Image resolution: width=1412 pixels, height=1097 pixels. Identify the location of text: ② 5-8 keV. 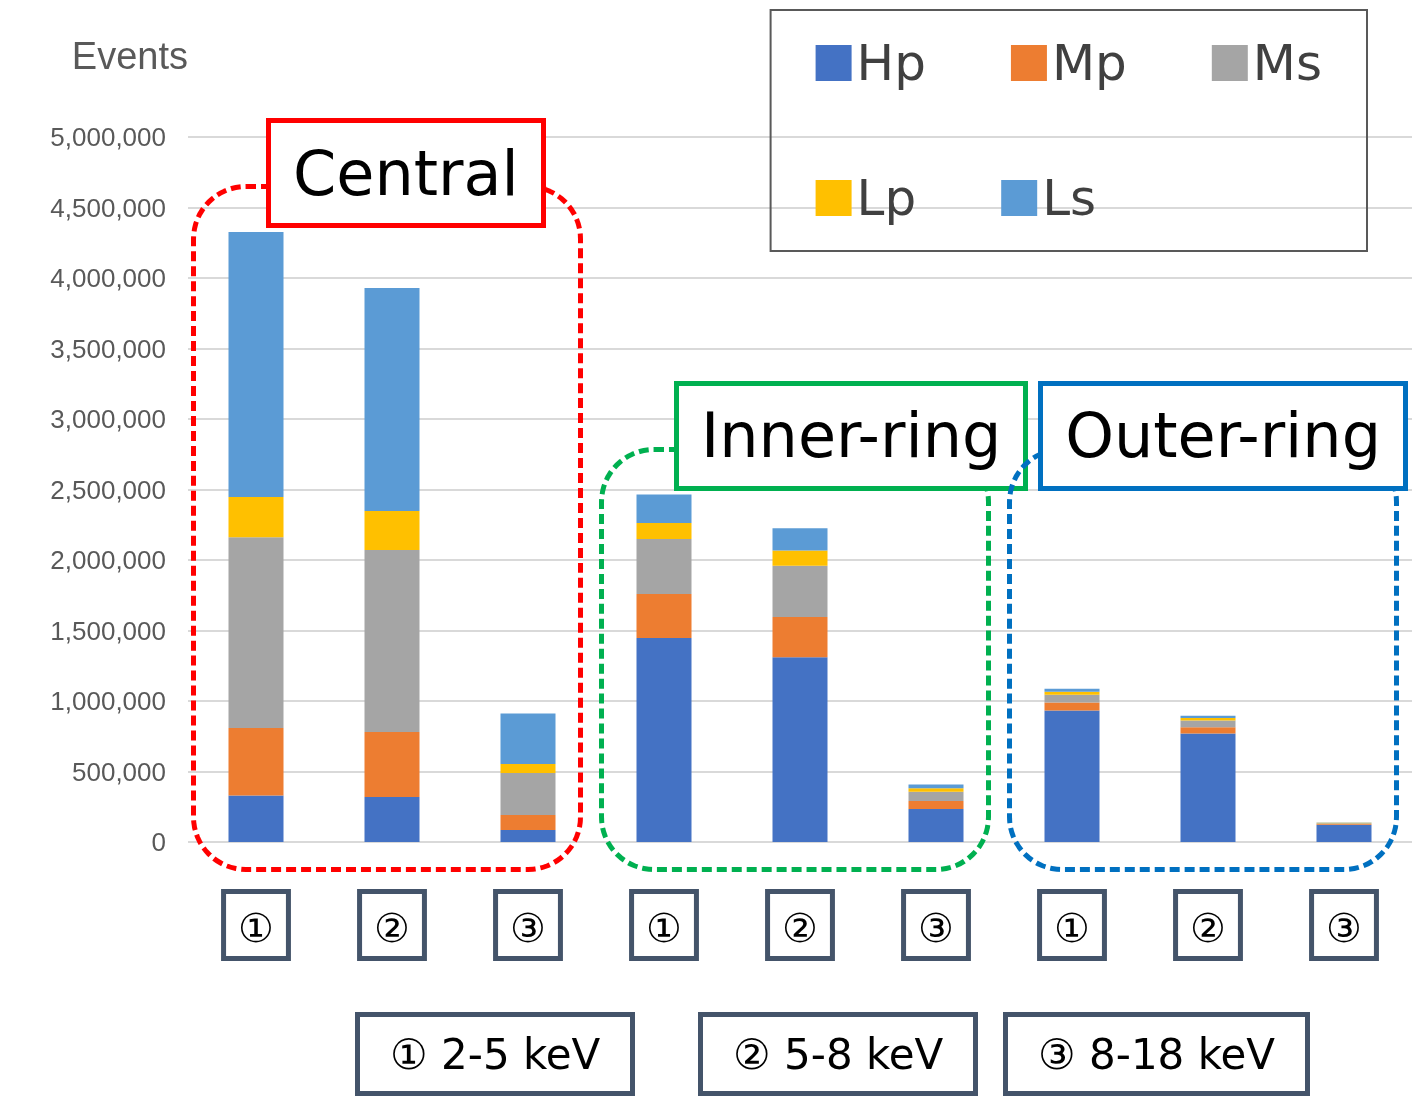
(838, 1054).